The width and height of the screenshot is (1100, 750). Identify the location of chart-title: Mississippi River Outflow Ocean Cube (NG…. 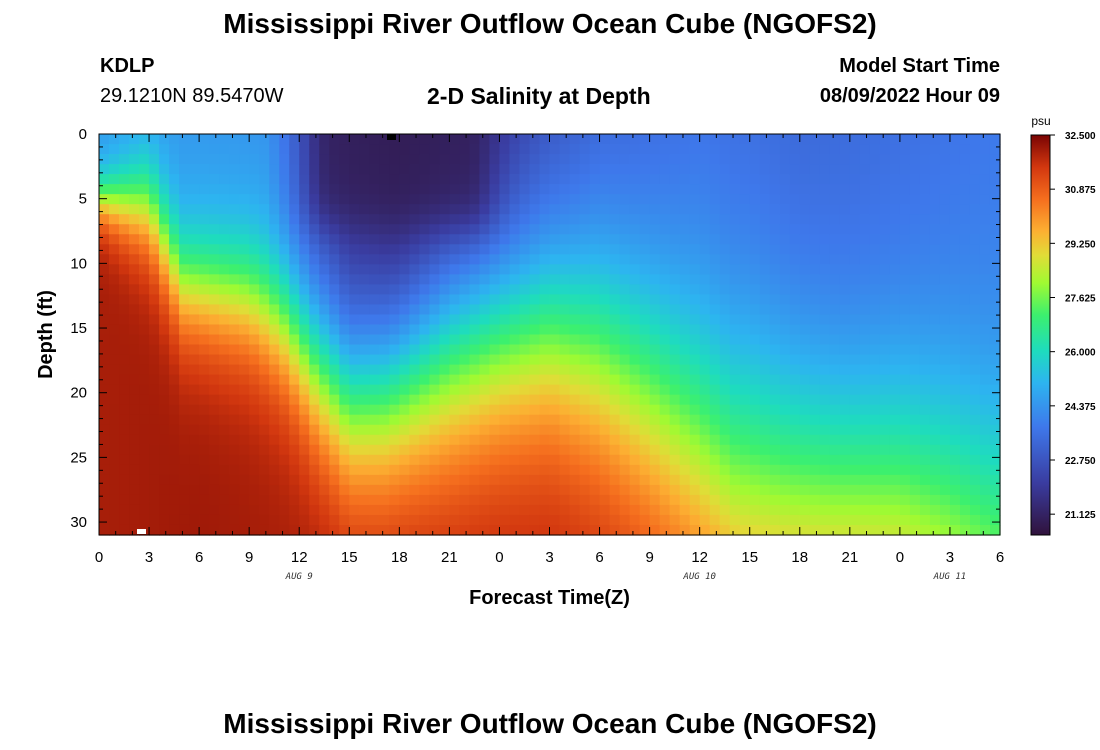
(550, 23).